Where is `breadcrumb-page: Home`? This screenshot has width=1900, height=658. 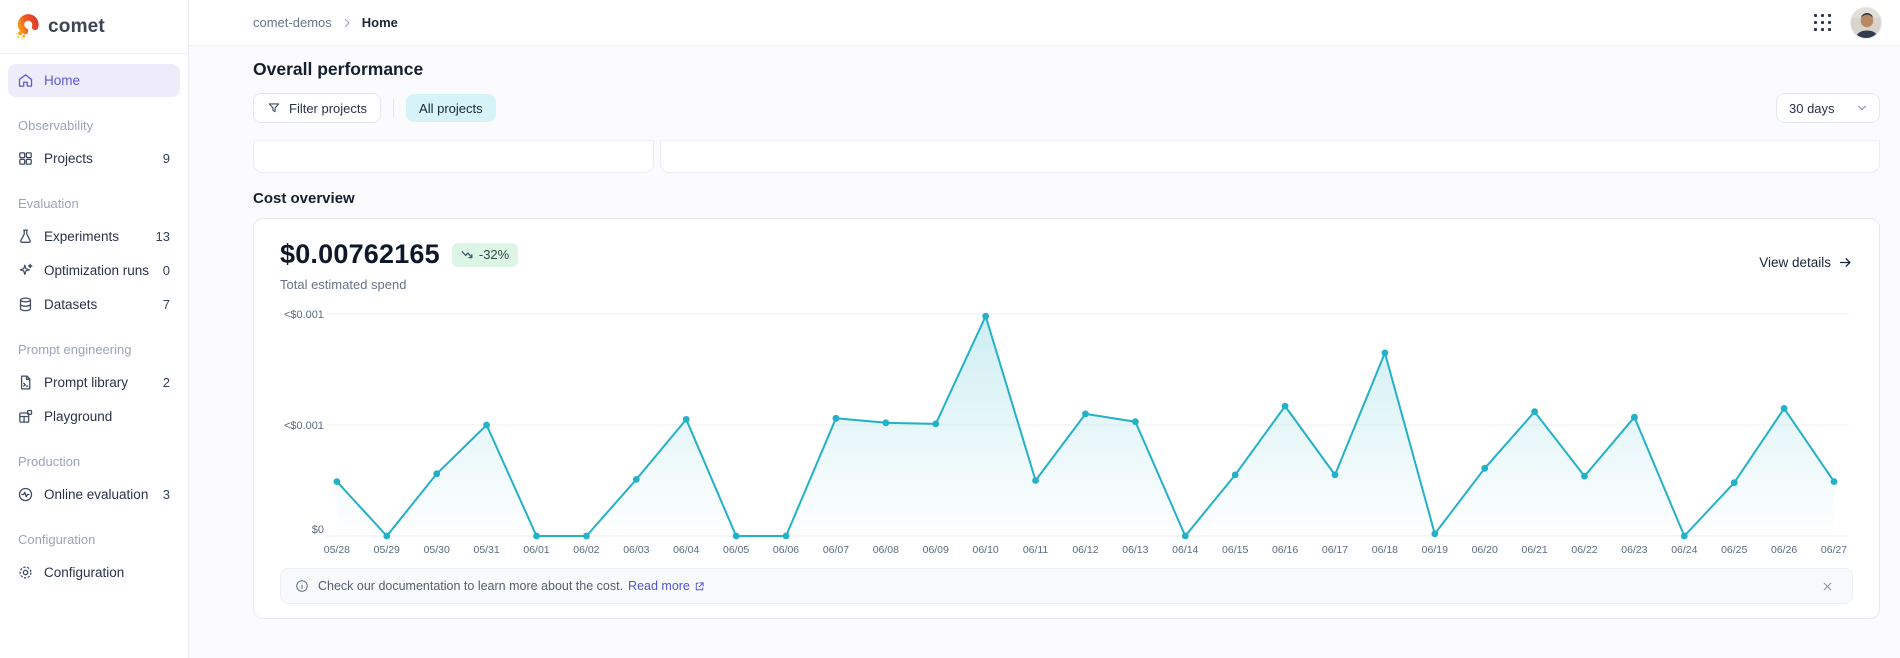 breadcrumb-page: Home is located at coordinates (379, 22).